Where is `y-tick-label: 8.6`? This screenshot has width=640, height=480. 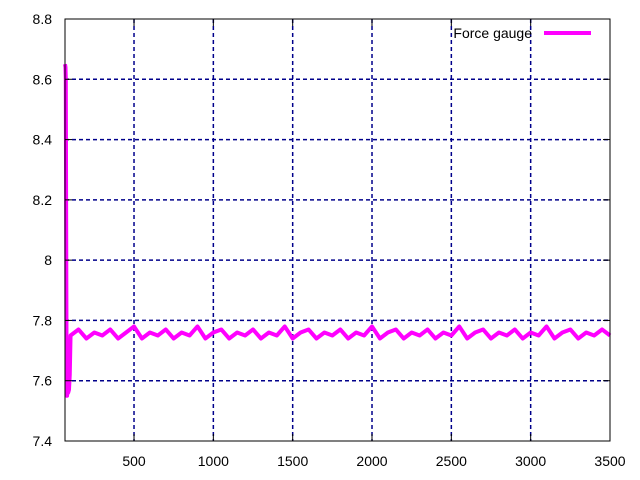 y-tick-label: 8.6 is located at coordinates (43, 79).